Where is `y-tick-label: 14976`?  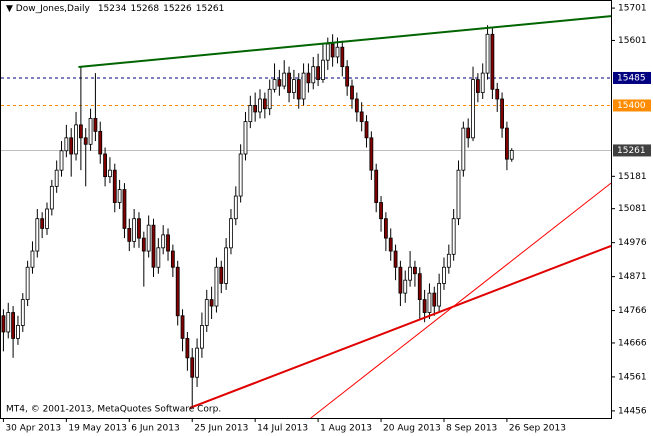 y-tick-label: 14976 is located at coordinates (632, 243).